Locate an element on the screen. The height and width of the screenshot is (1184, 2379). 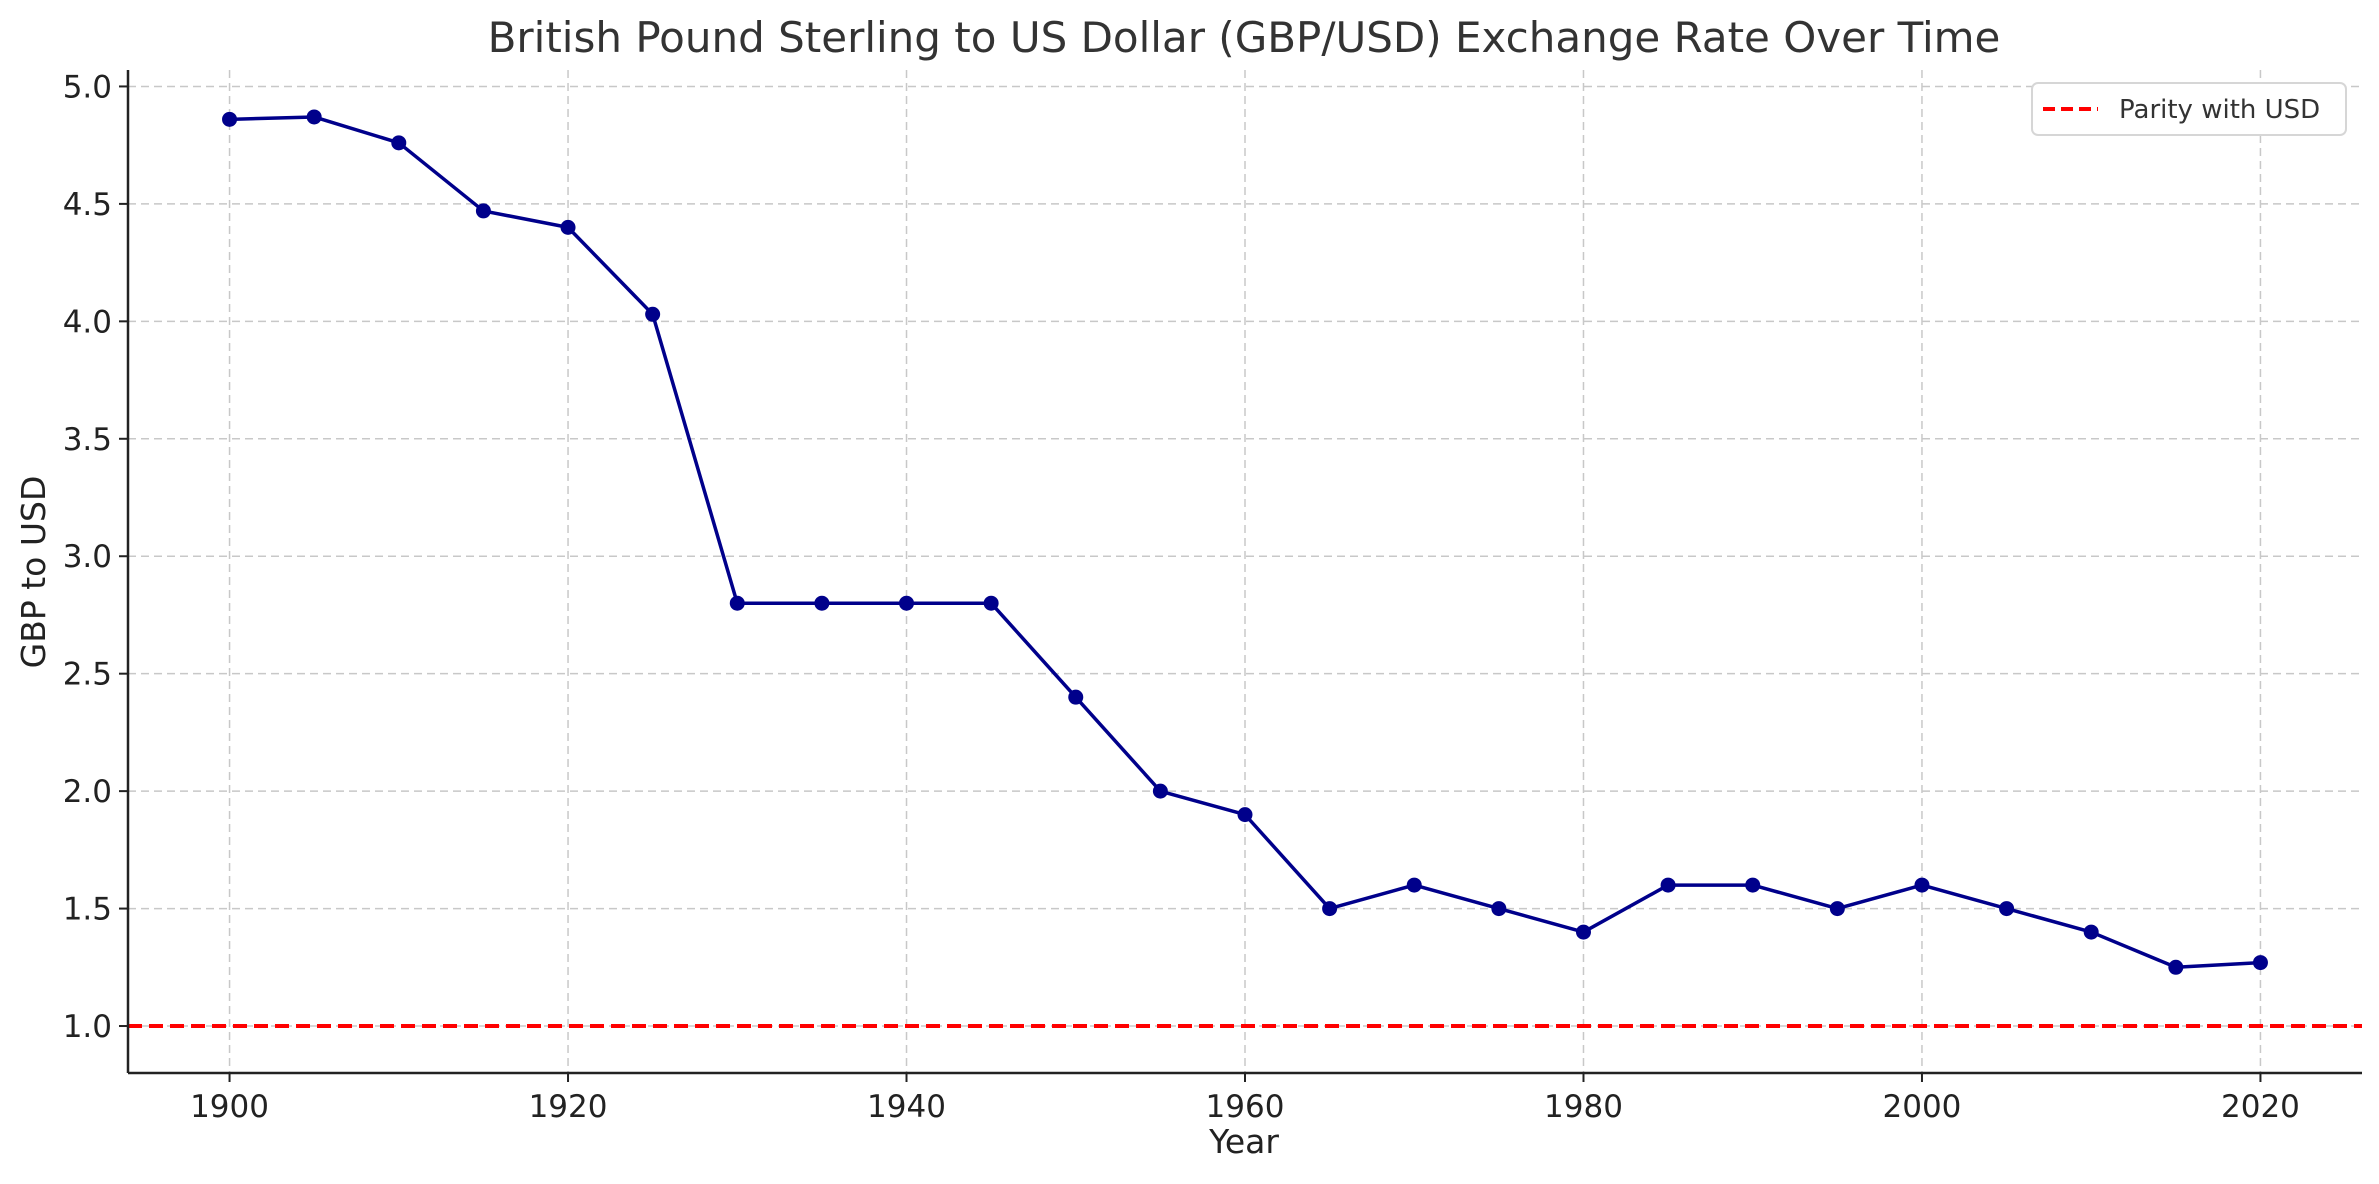
y-tick-label: 3.0 is located at coordinates (87, 557).